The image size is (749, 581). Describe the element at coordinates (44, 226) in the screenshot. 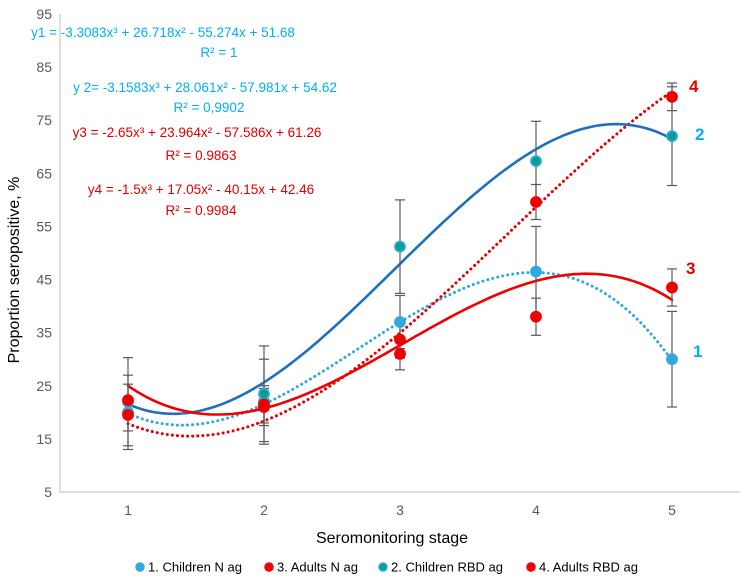

I see `y-tick-label: 55` at that location.